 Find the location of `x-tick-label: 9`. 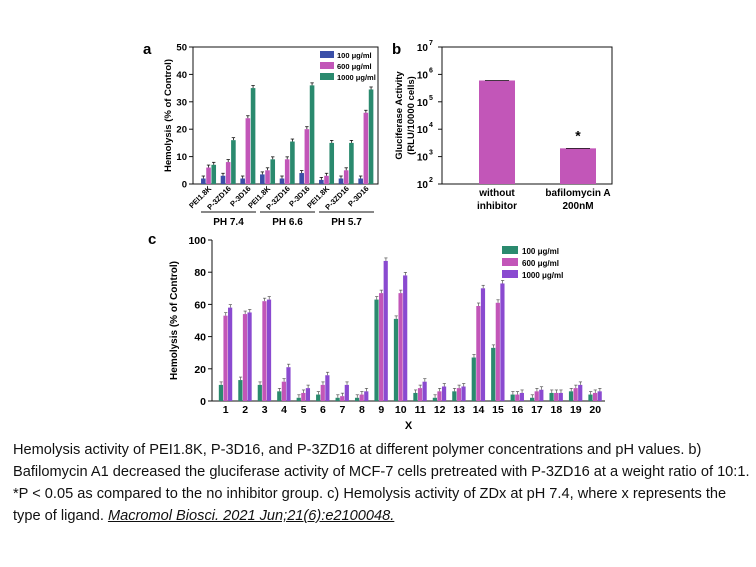

x-tick-label: 9 is located at coordinates (381, 410).